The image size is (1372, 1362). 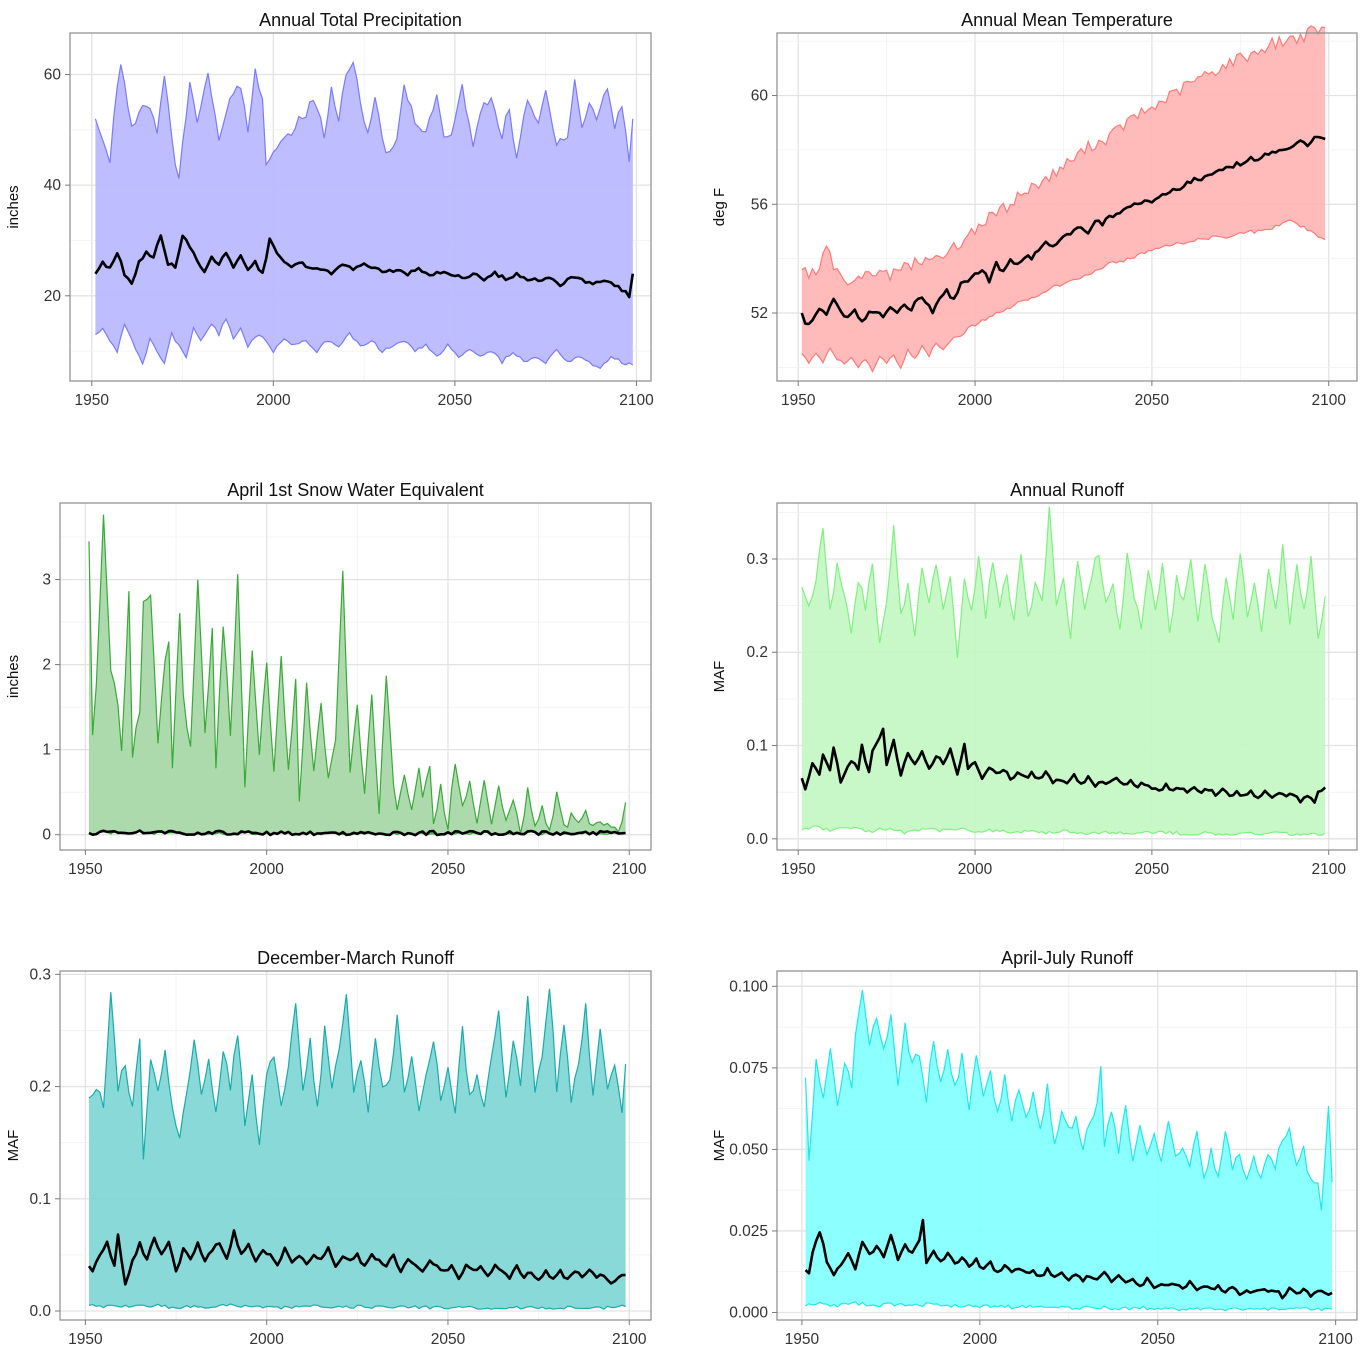 I want to click on y-tick-label: 1, so click(x=46, y=750).